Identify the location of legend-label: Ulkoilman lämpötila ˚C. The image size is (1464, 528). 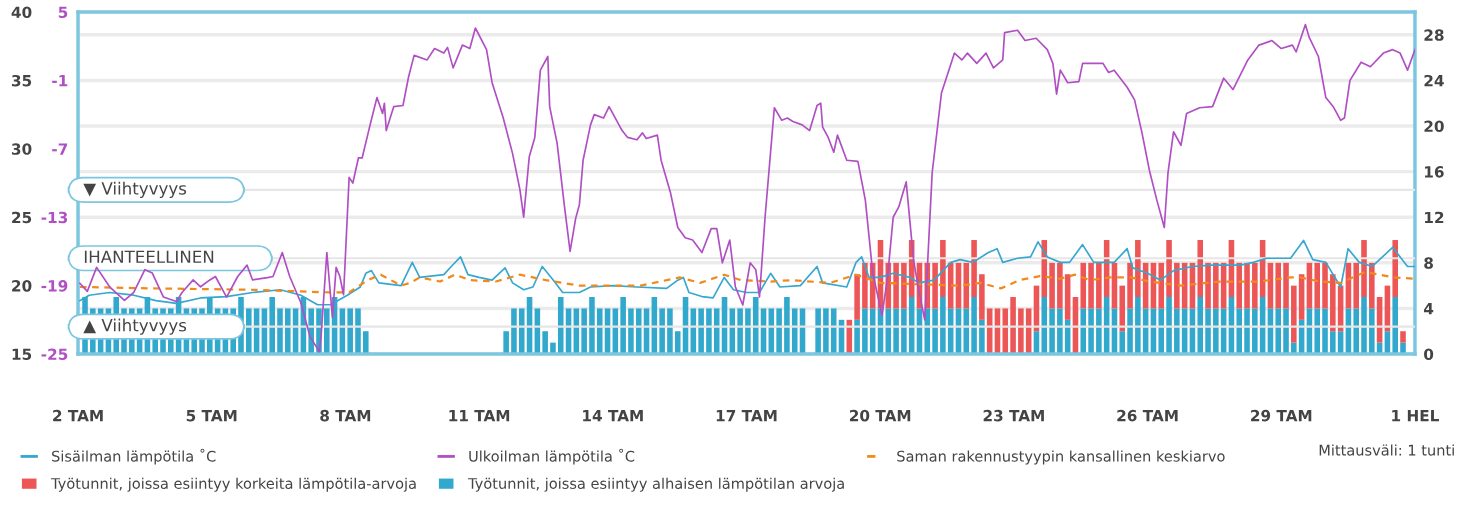
(552, 456).